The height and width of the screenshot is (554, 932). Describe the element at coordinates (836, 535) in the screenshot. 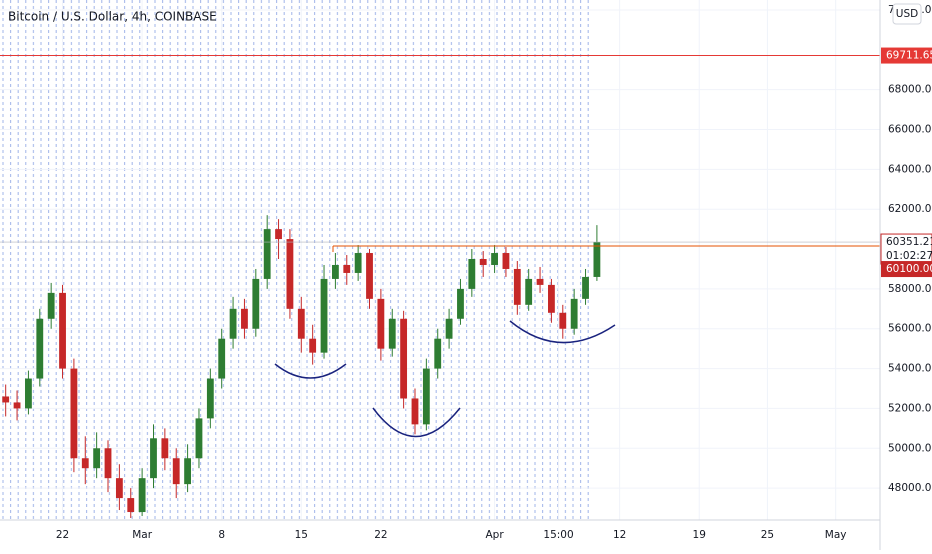

I see `x-tick-label: May` at that location.